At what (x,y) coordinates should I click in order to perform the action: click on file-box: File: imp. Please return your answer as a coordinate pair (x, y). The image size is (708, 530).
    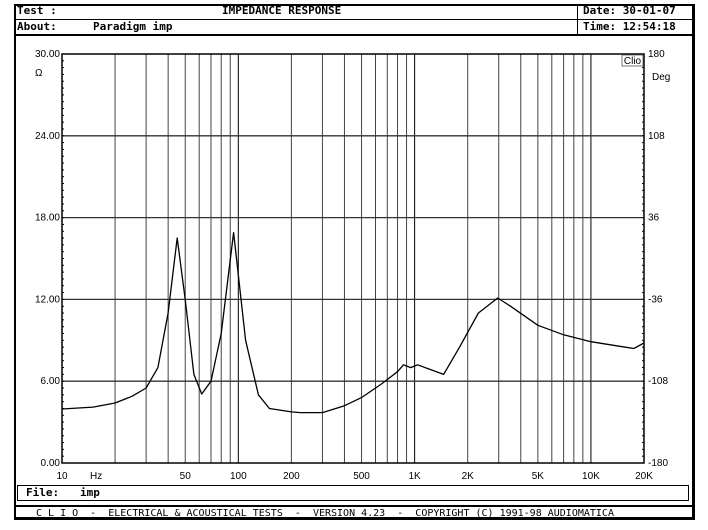
    Looking at the image, I should click on (353, 493).